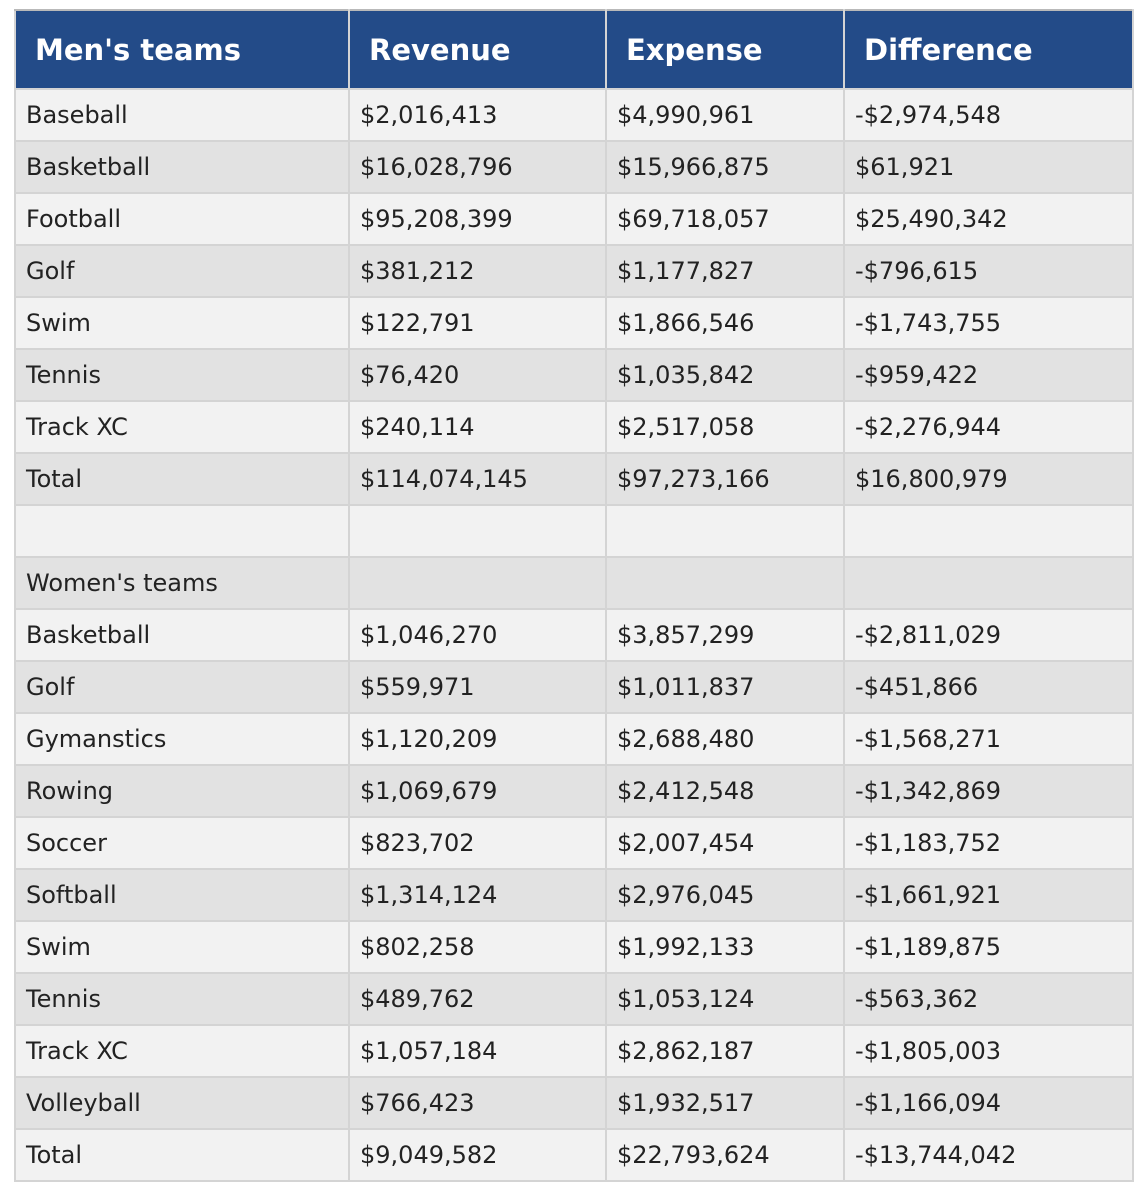  What do you see at coordinates (477, 1103) in the screenshot?
I see `cell-revenue: $766,423` at bounding box center [477, 1103].